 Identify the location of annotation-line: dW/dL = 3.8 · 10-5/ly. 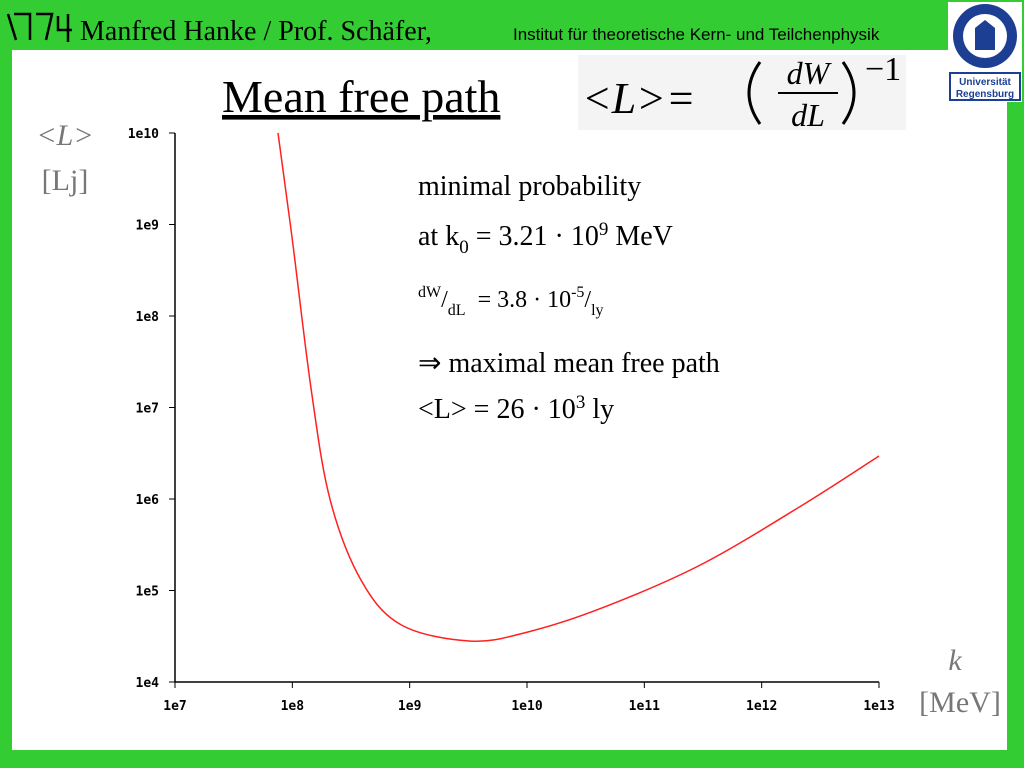
(511, 301).